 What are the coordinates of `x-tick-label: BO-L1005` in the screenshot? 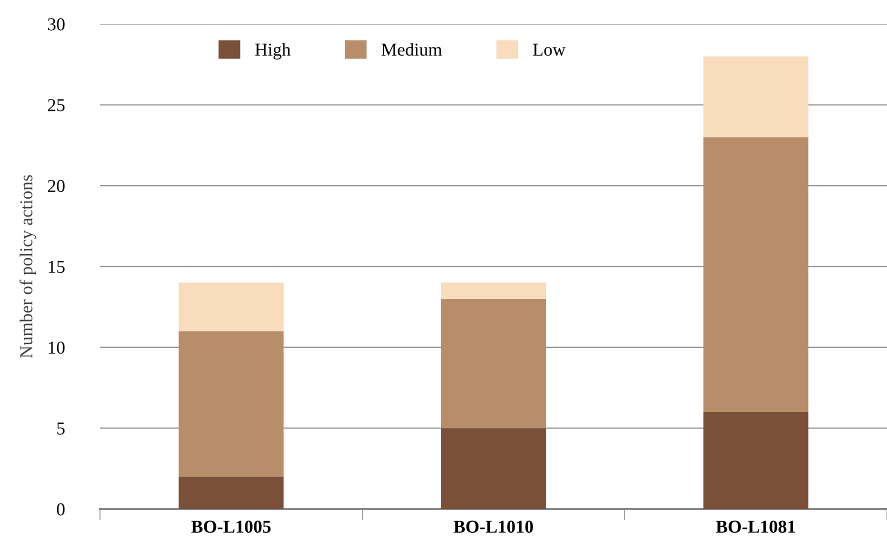 It's located at (231, 526).